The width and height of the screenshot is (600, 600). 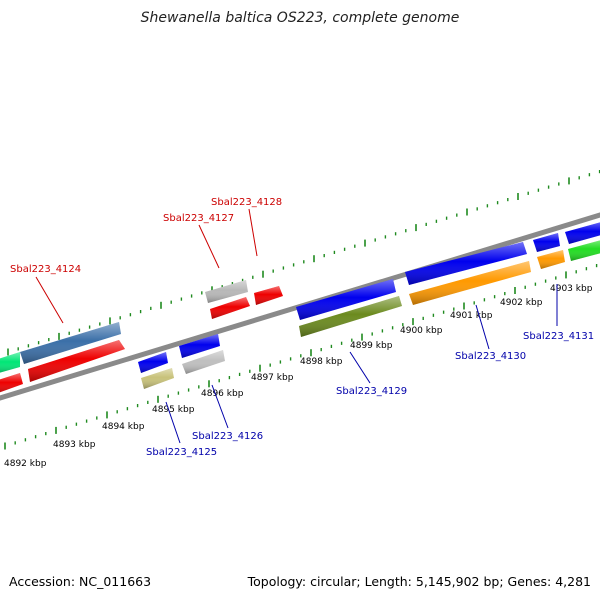 What do you see at coordinates (321, 362) in the screenshot?
I see `scale-tick-label: 4898 kbp` at bounding box center [321, 362].